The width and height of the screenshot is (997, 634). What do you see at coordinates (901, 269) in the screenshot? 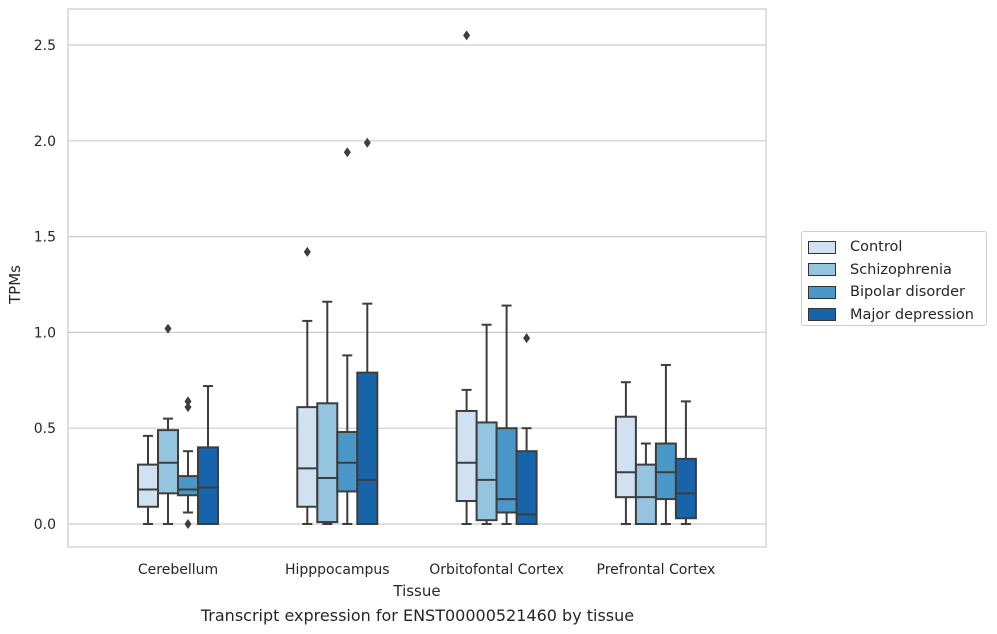
I see `legend-label: Schizophrenia` at bounding box center [901, 269].